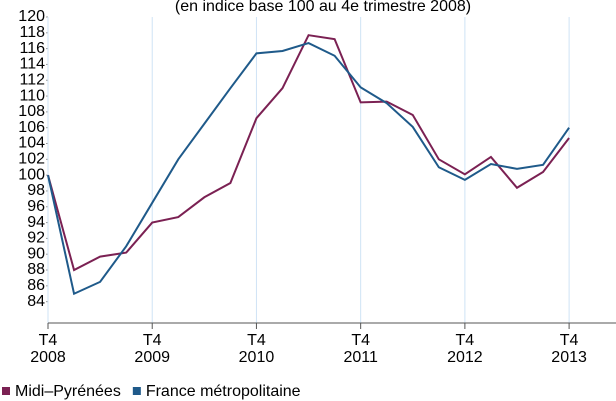 This screenshot has height=401, width=616. Describe the element at coordinates (68, 391) in the screenshot. I see `legend-label: Midi–Pyrénées` at that location.